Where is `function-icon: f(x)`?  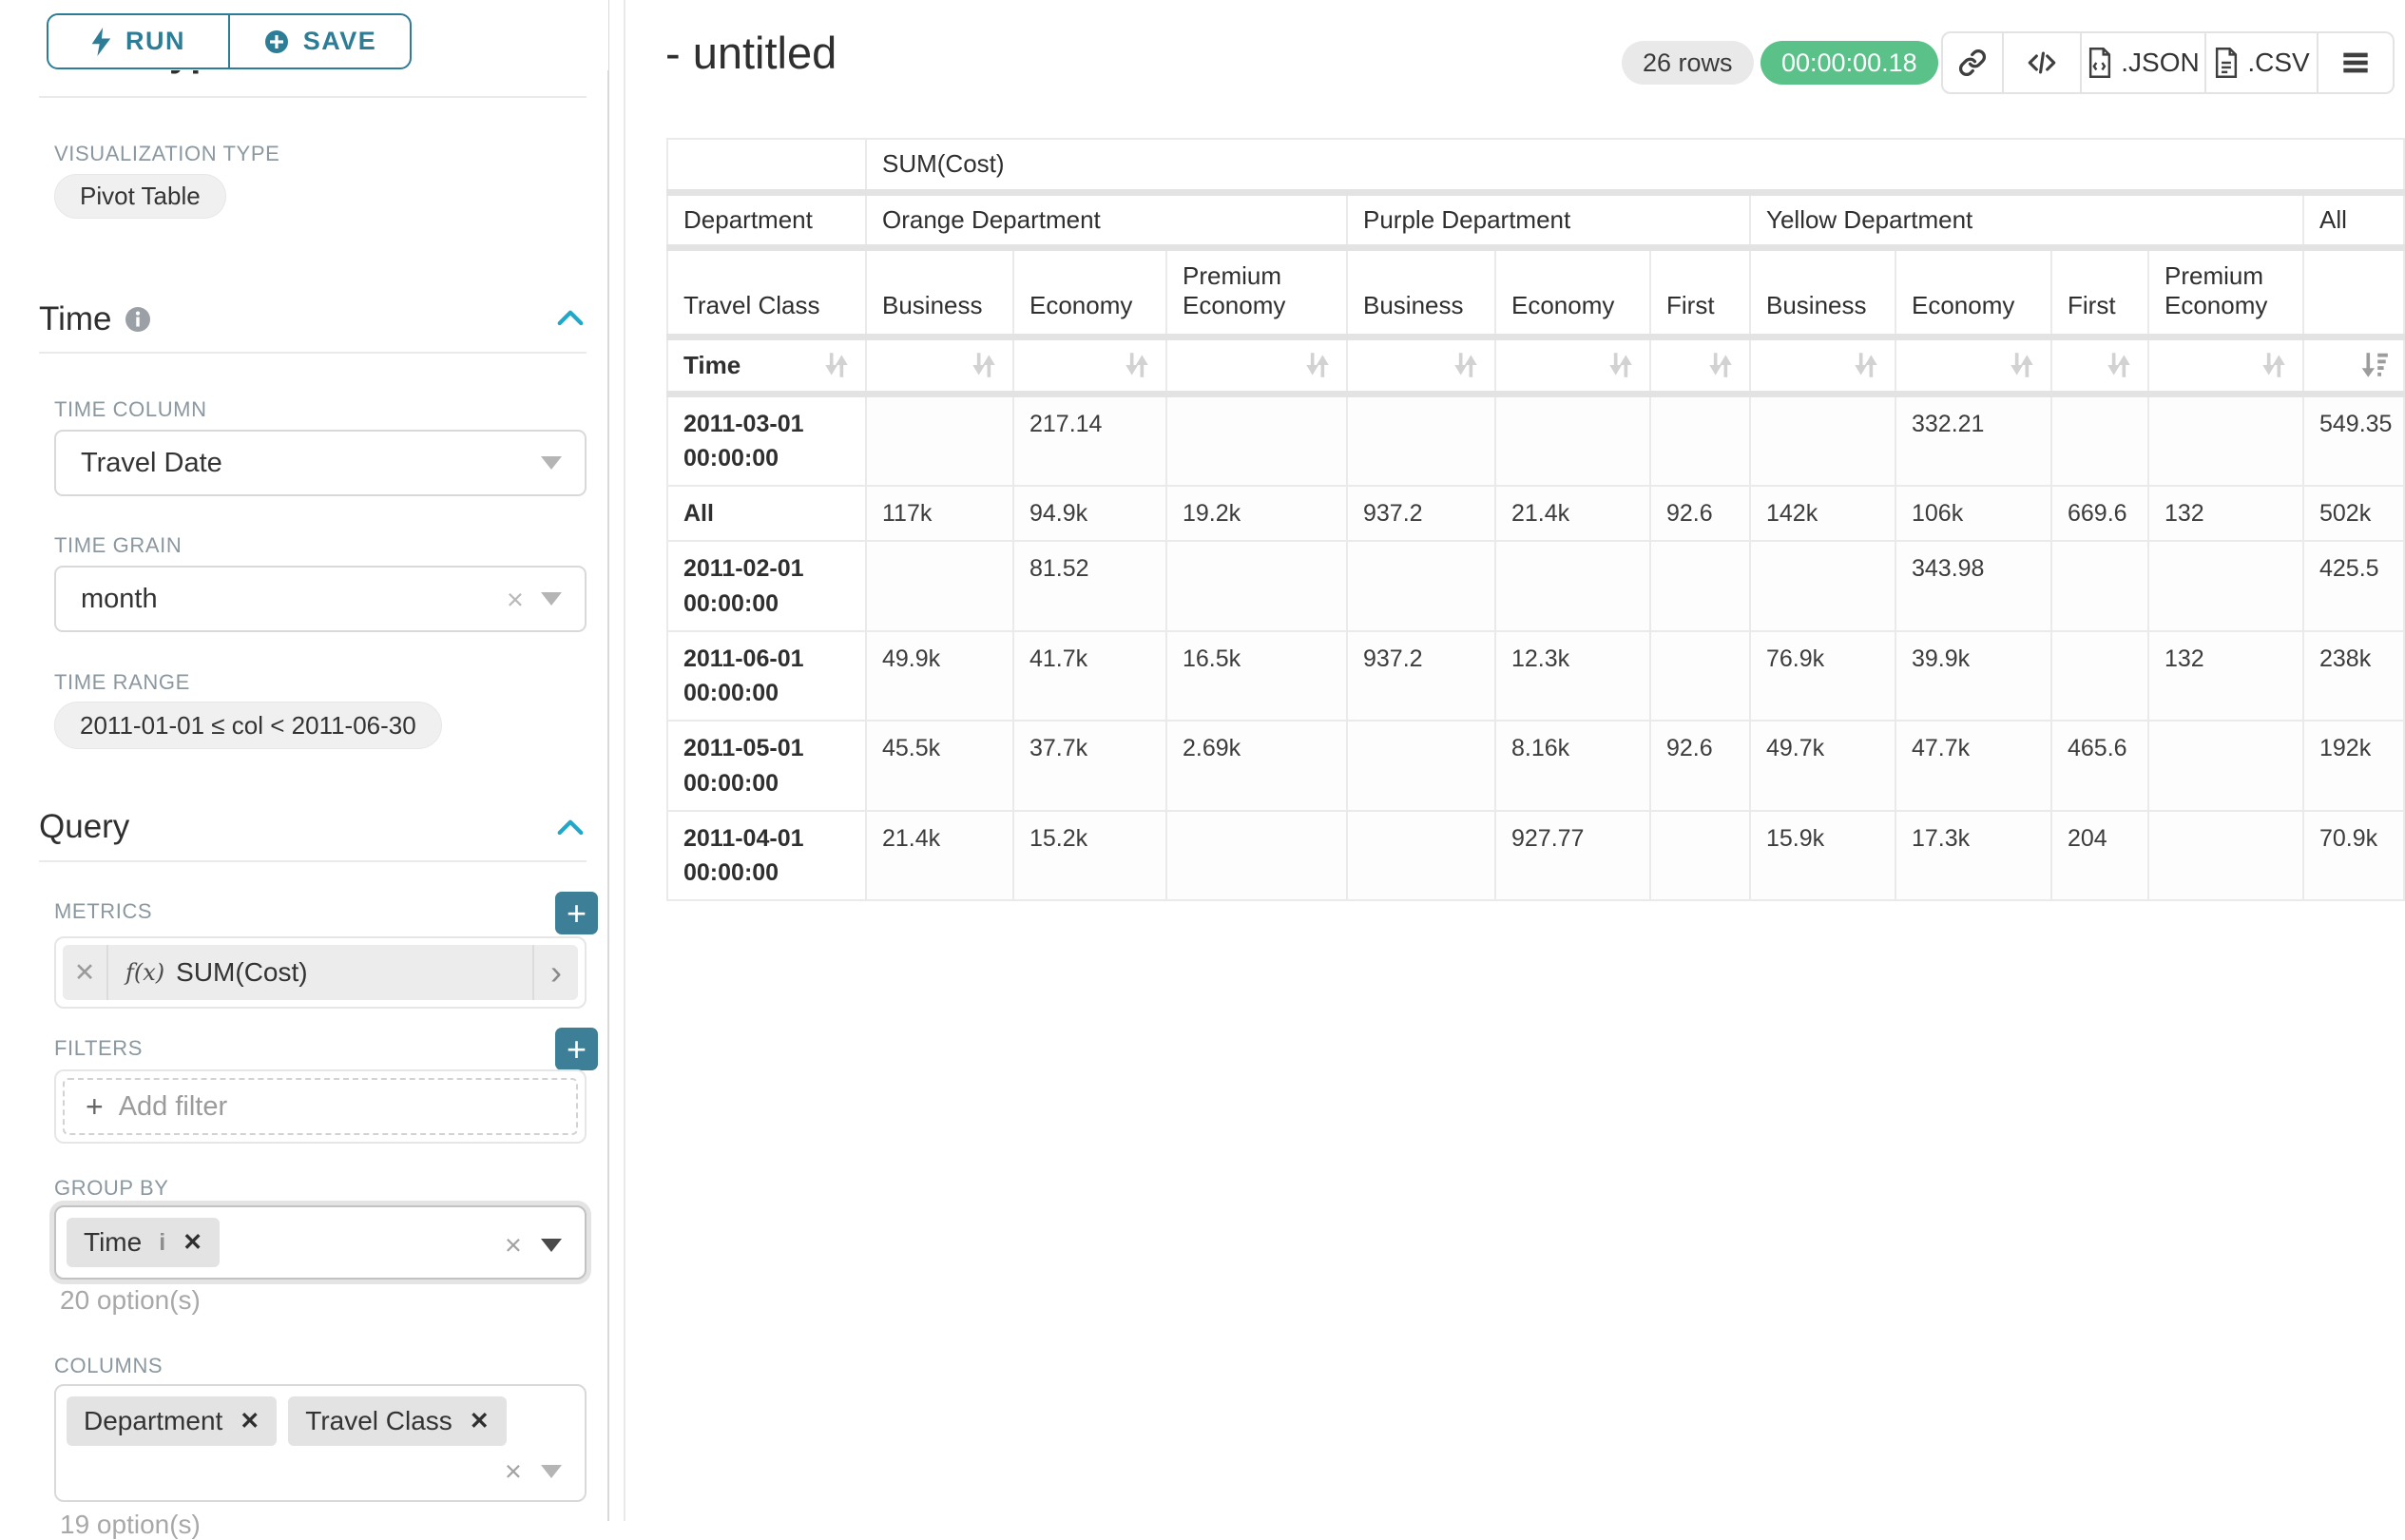 function-icon: f(x) is located at coordinates (145, 972).